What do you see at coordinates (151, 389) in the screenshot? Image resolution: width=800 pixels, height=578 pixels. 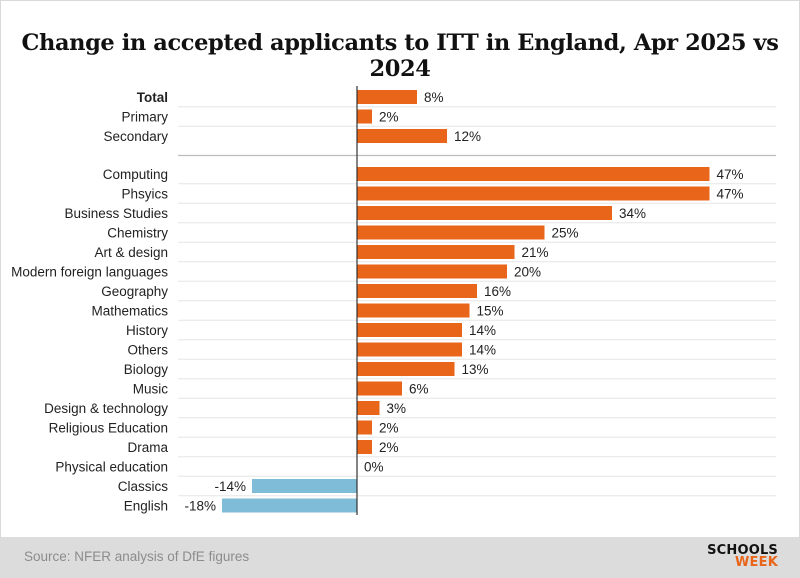 I see `category-label-music: Music` at bounding box center [151, 389].